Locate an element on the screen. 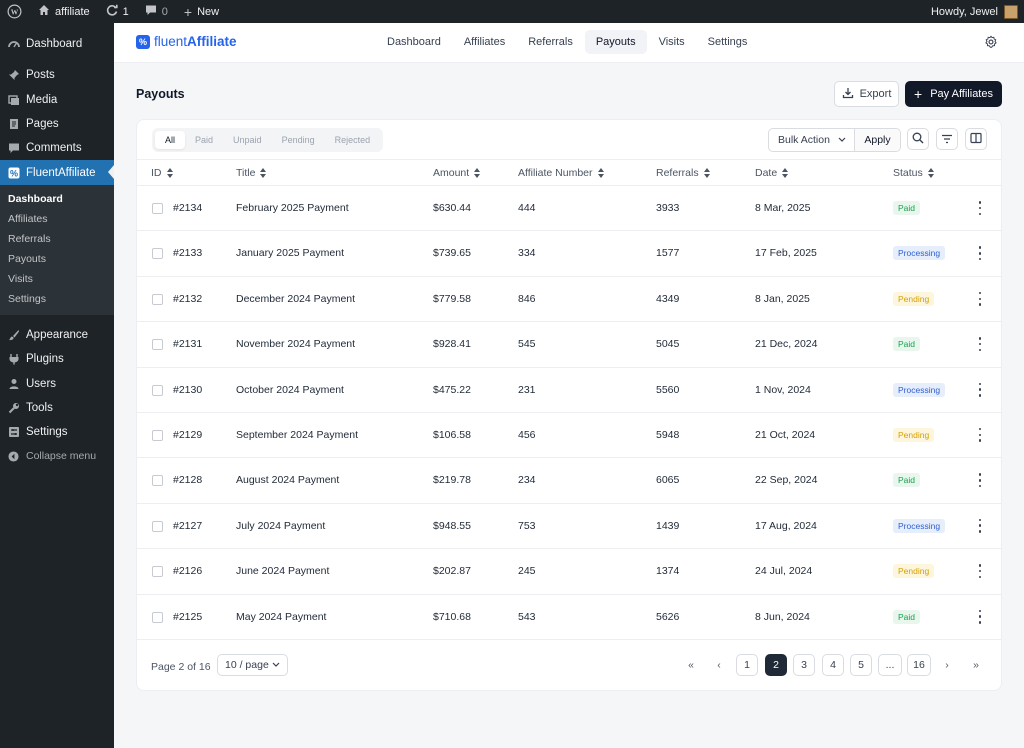  page-button: 2 is located at coordinates (776, 665).